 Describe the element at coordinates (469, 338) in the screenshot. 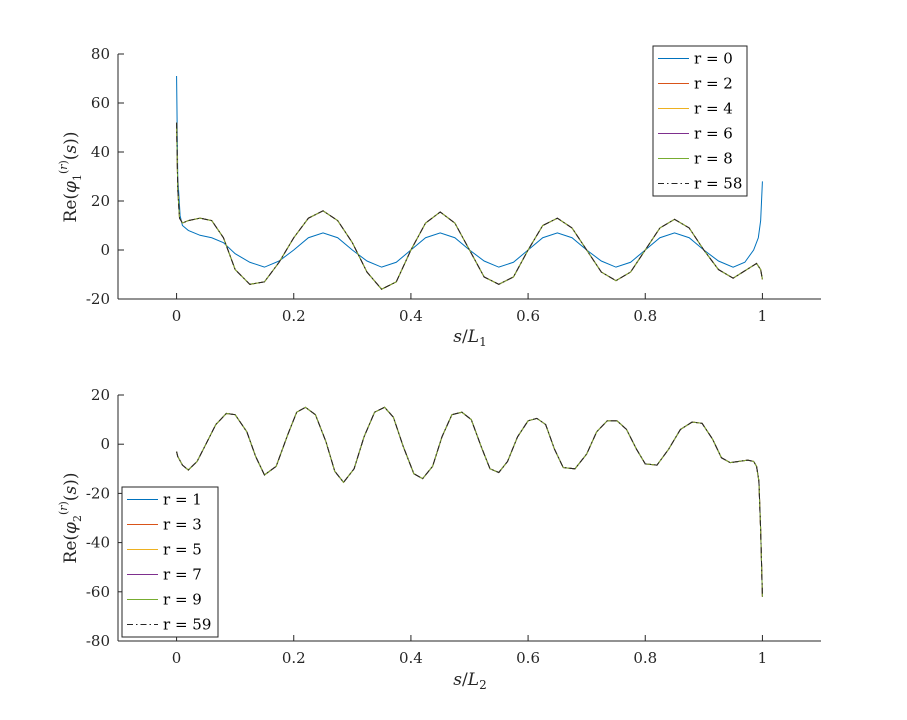

I see `top-x-axis-label: s/L1` at that location.